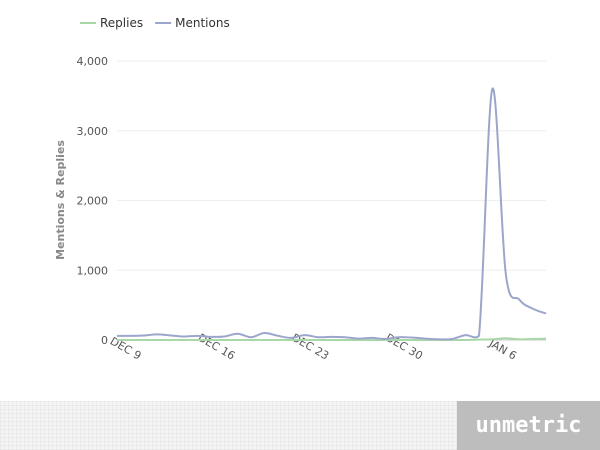  What do you see at coordinates (93, 131) in the screenshot?
I see `y-tick-label: 3,000` at bounding box center [93, 131].